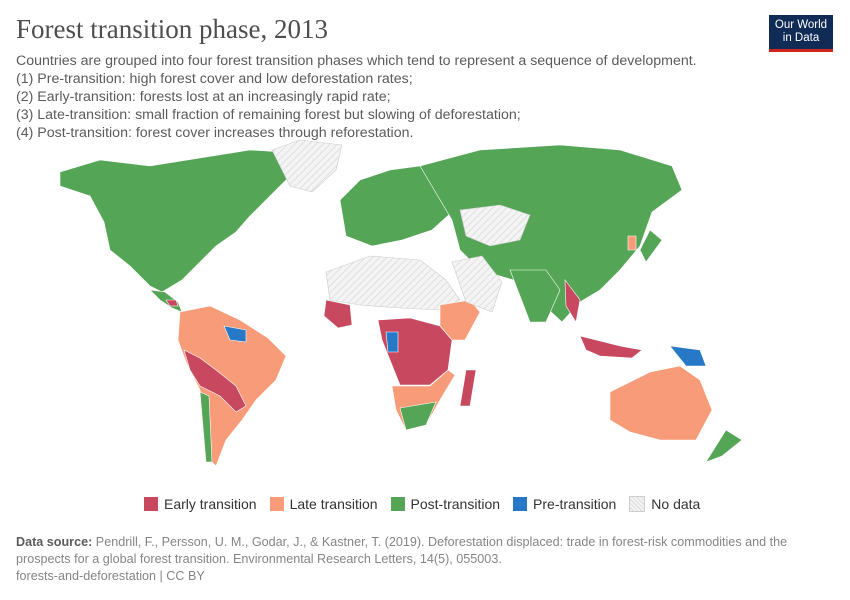  Describe the element at coordinates (54, 542) in the screenshot. I see `source-label: Data source:` at that location.